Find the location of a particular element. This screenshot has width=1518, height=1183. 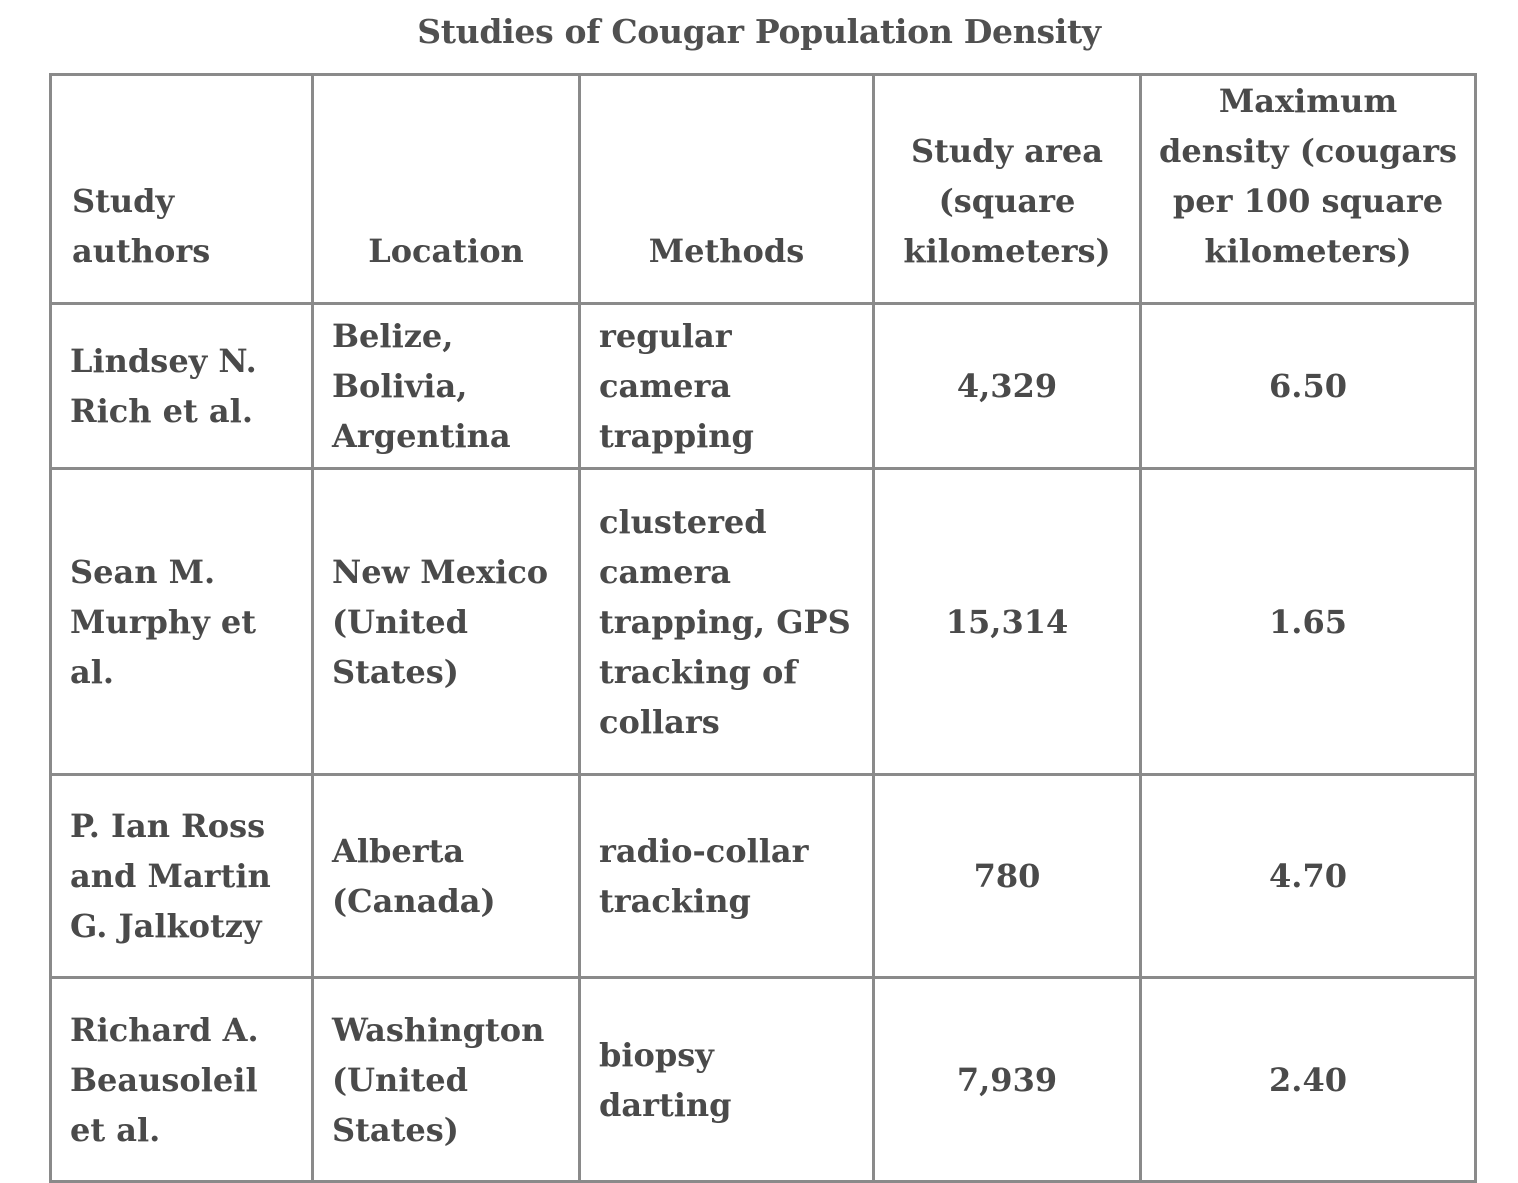

cell-maximum-density: 4.70 is located at coordinates (1308, 876).